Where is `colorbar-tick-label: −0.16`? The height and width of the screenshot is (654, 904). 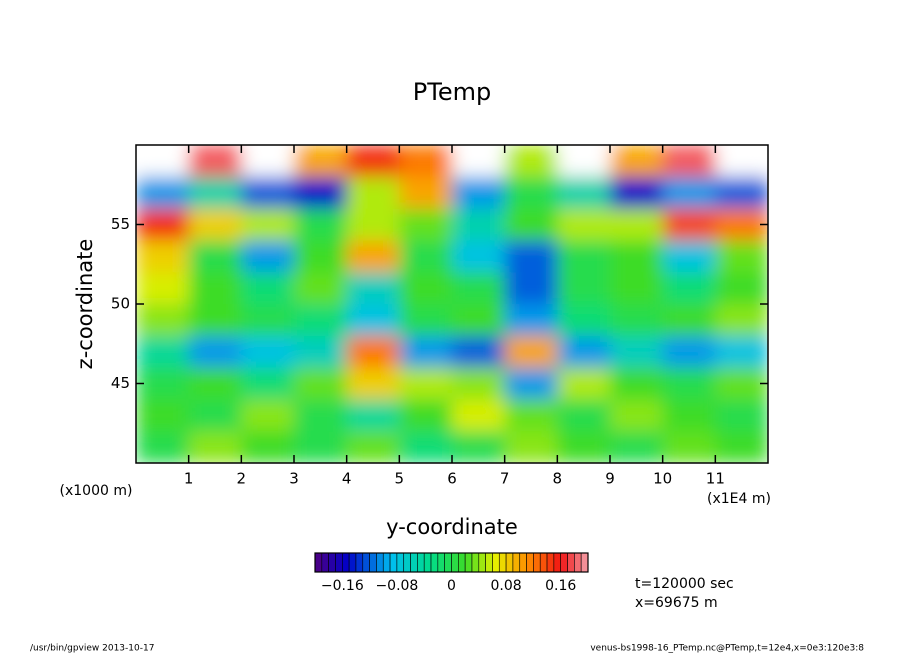 colorbar-tick-label: −0.16 is located at coordinates (342, 586).